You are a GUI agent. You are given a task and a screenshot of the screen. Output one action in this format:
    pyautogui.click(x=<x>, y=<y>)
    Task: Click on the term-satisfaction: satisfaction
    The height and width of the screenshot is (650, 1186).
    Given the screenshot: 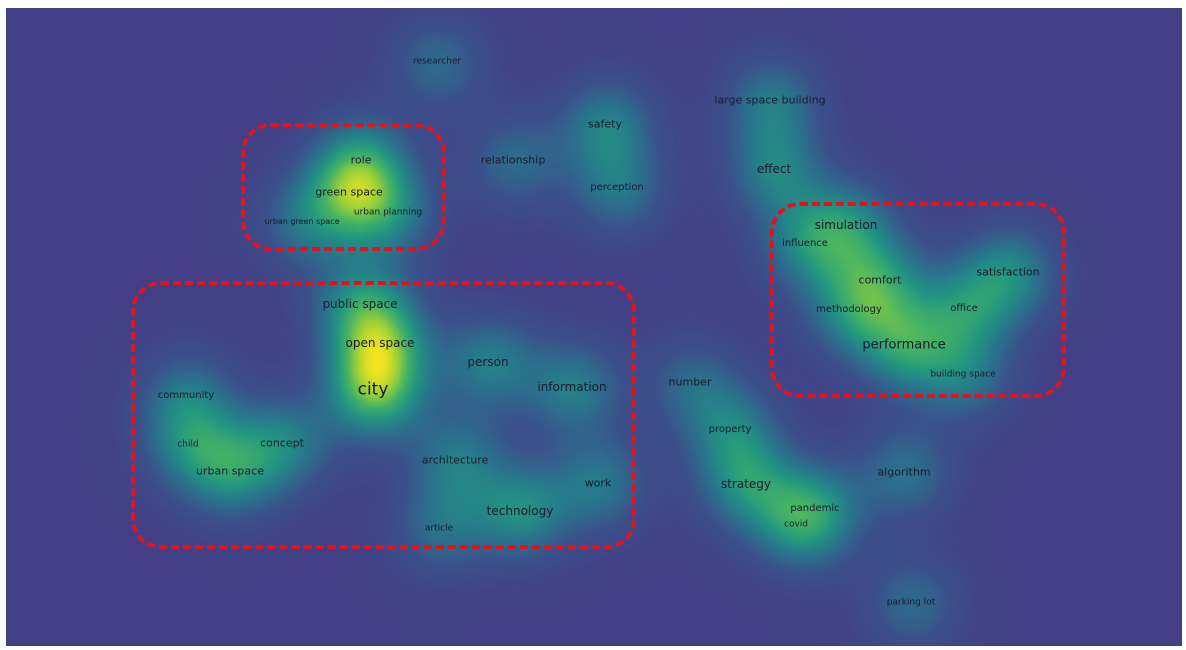 What is the action you would take?
    pyautogui.click(x=1008, y=272)
    